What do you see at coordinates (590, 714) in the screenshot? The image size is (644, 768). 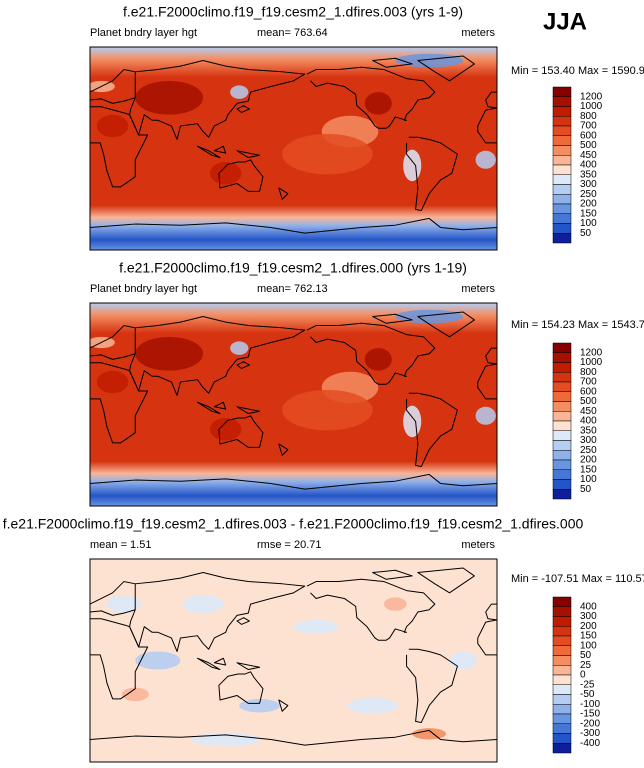 I see `colorbar-label: -150` at bounding box center [590, 714].